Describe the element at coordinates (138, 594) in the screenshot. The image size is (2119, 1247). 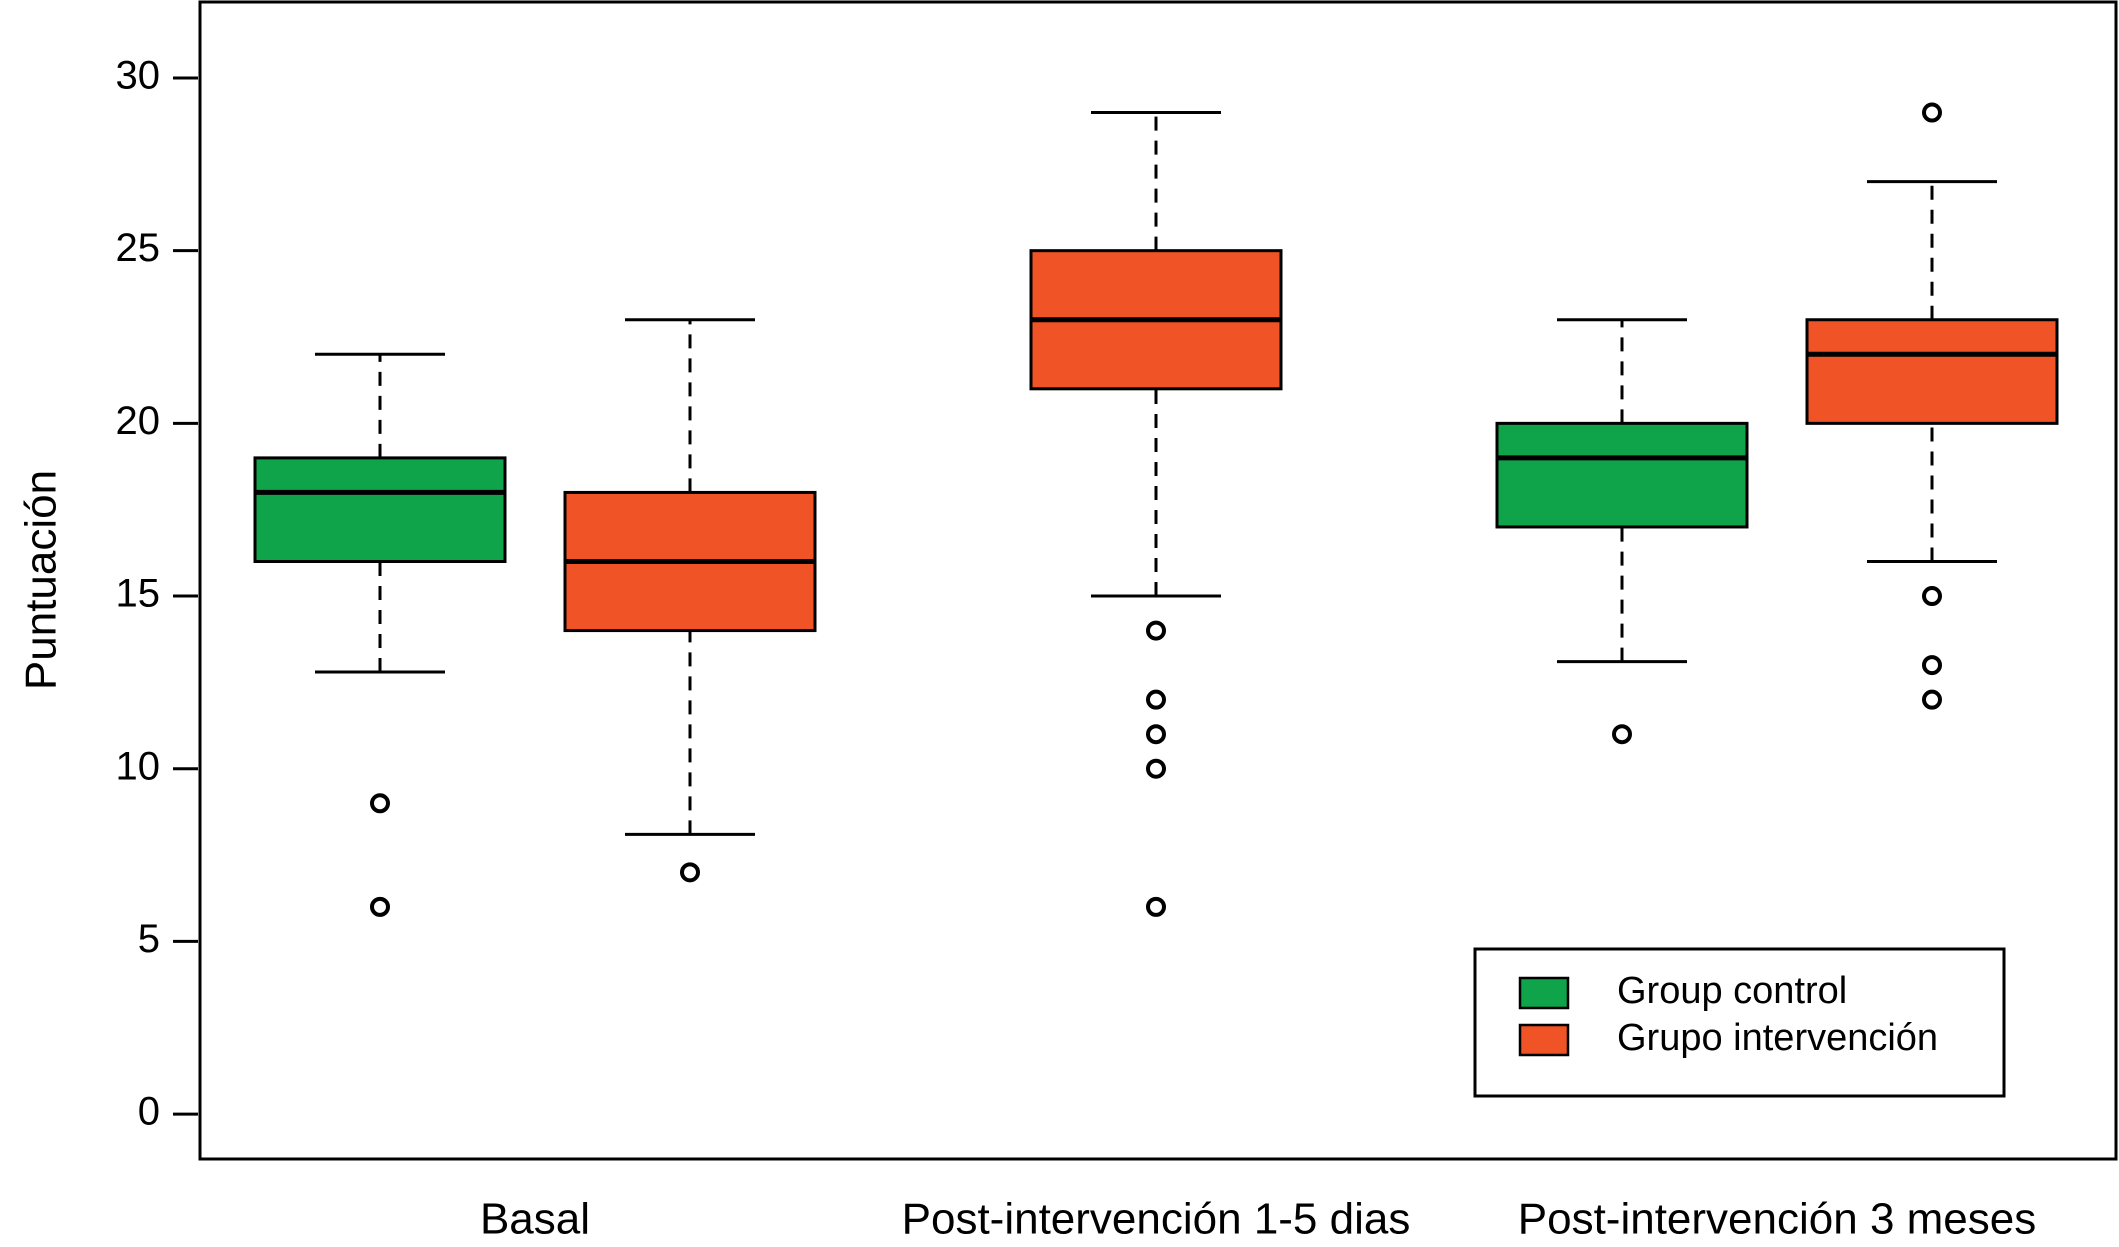
I see `y-tick-label: 15` at that location.